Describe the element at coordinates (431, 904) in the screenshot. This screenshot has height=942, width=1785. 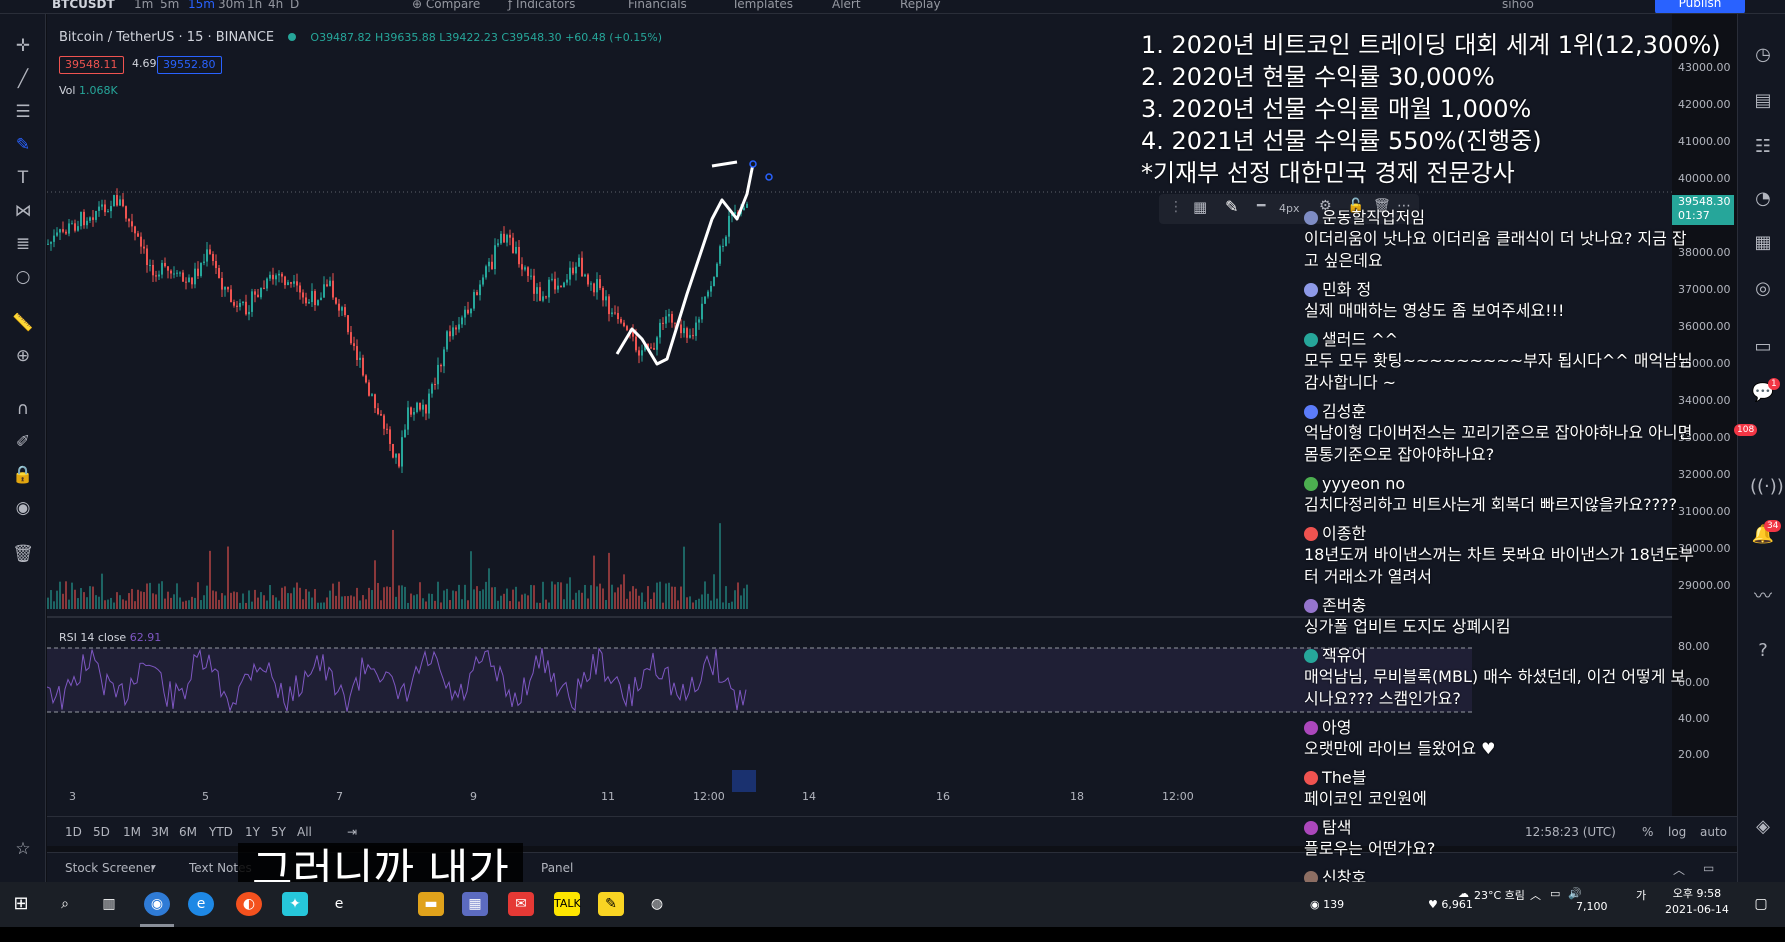
I see `file-explorer-icon: ▬` at that location.